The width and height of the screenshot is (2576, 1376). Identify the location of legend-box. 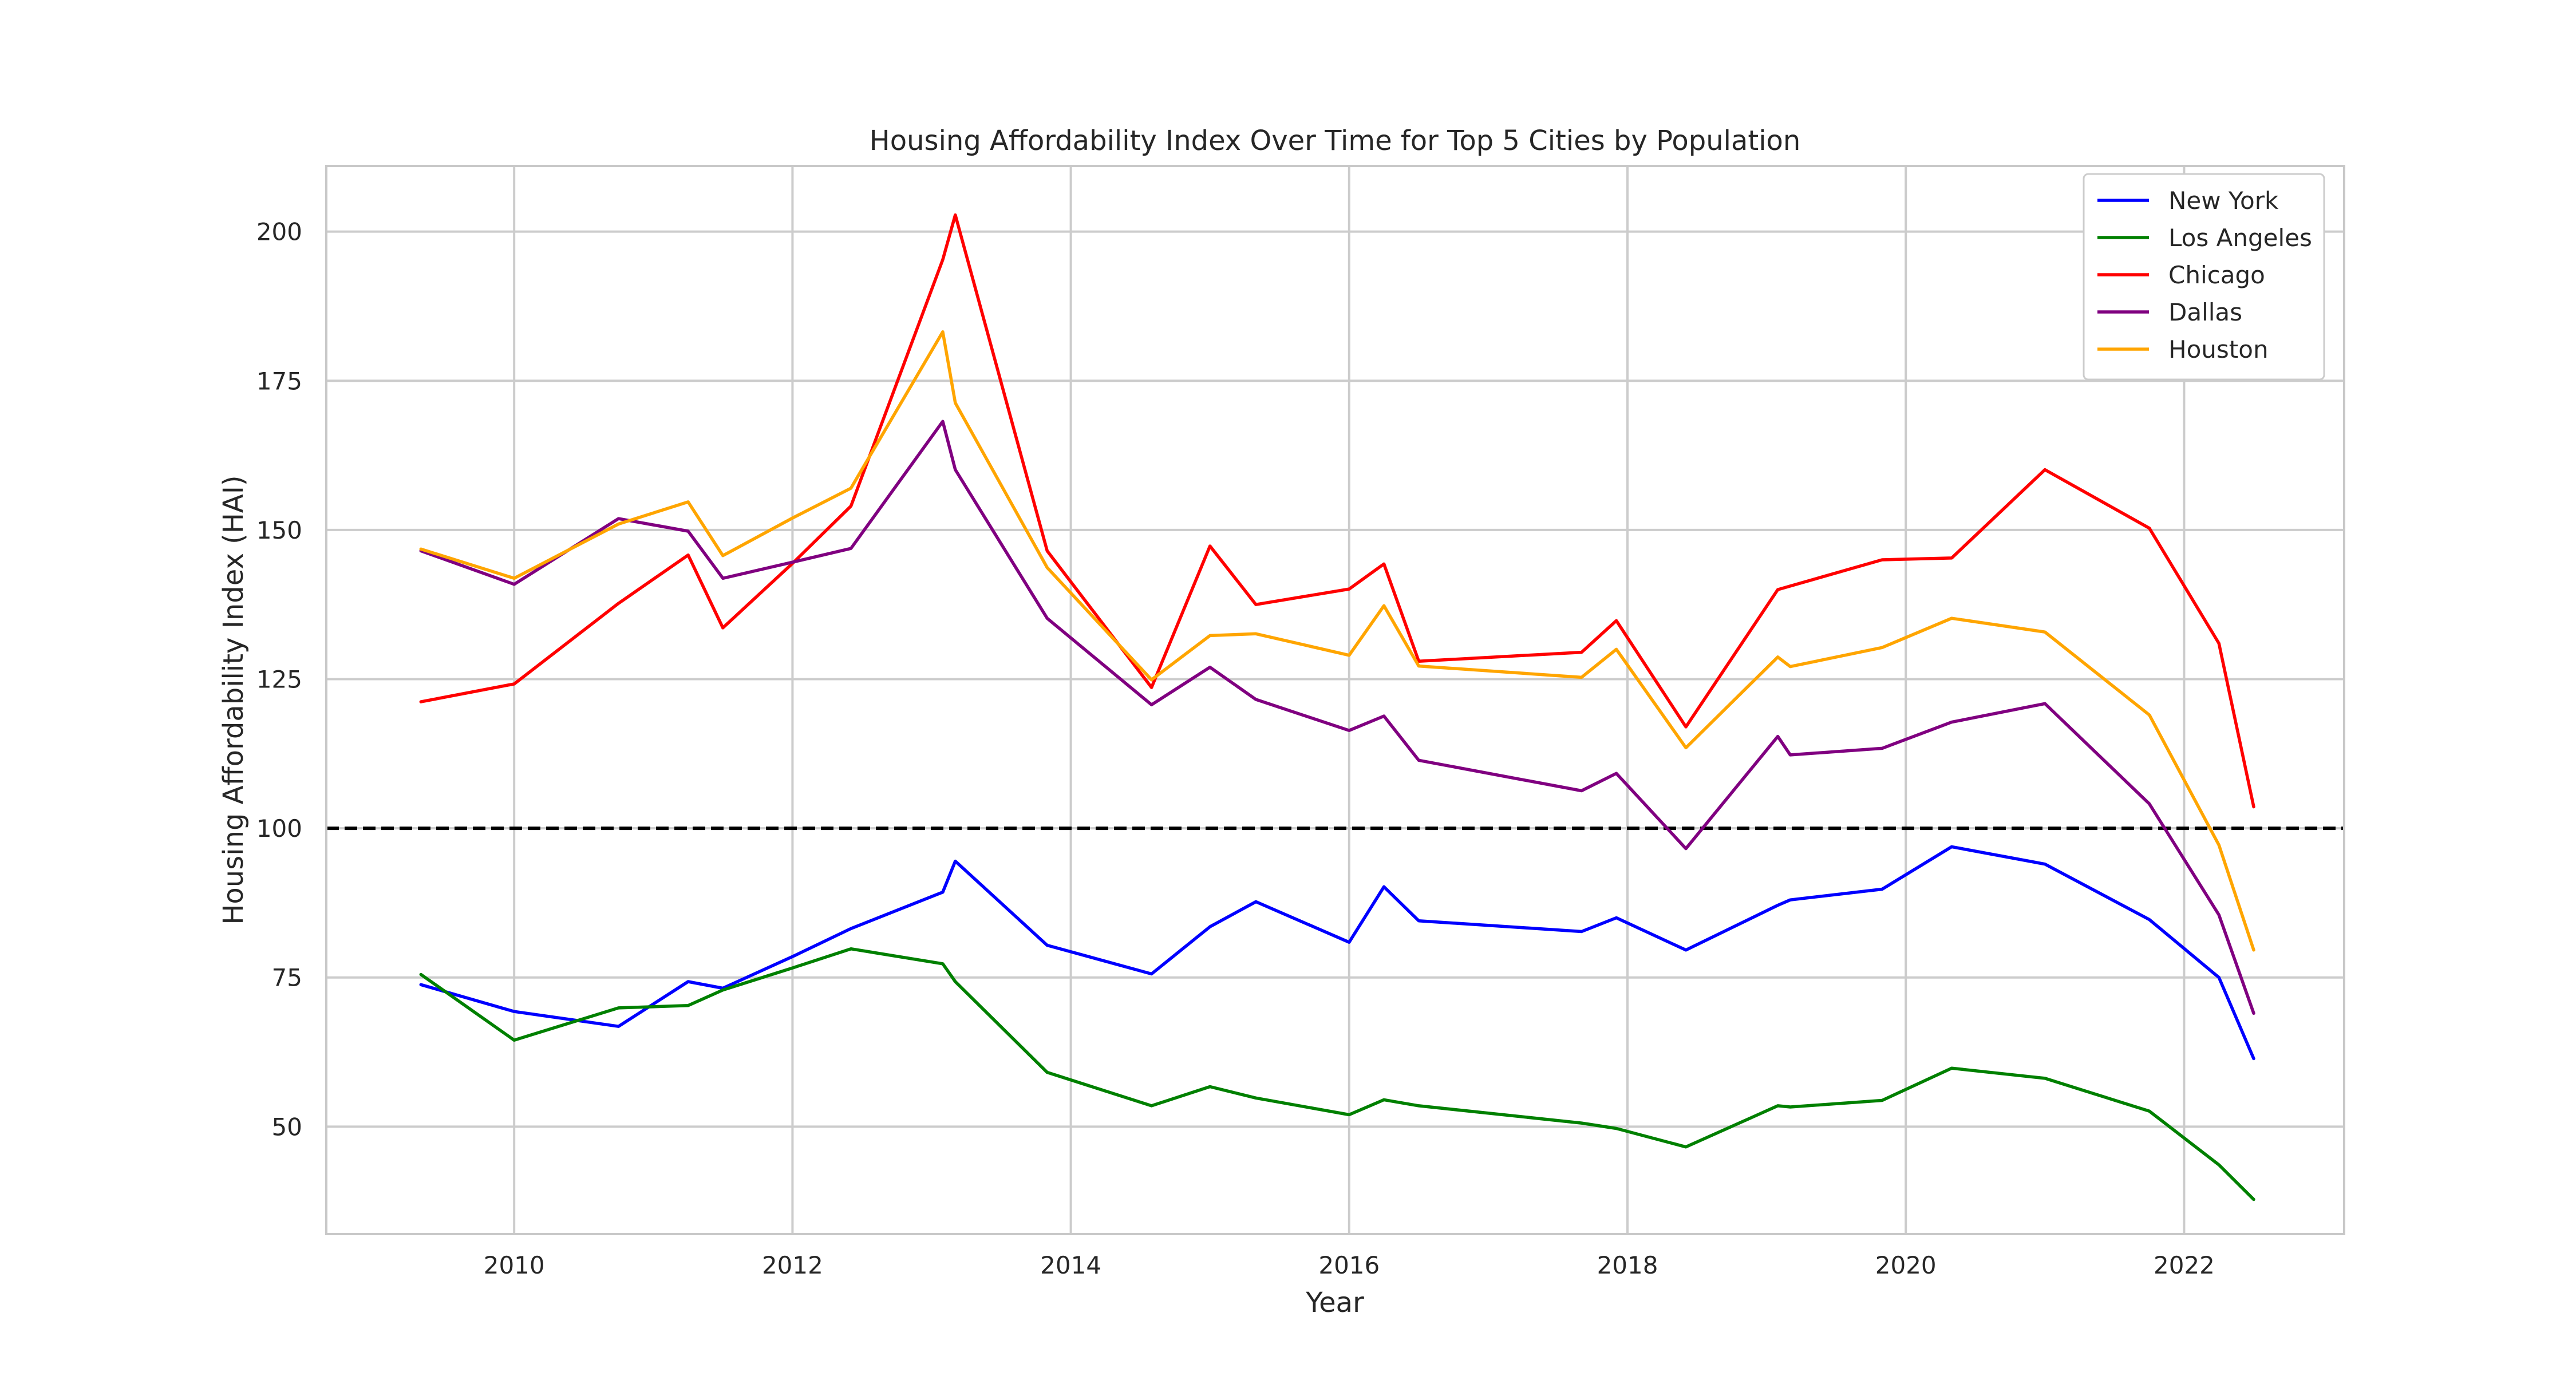
(2204, 277).